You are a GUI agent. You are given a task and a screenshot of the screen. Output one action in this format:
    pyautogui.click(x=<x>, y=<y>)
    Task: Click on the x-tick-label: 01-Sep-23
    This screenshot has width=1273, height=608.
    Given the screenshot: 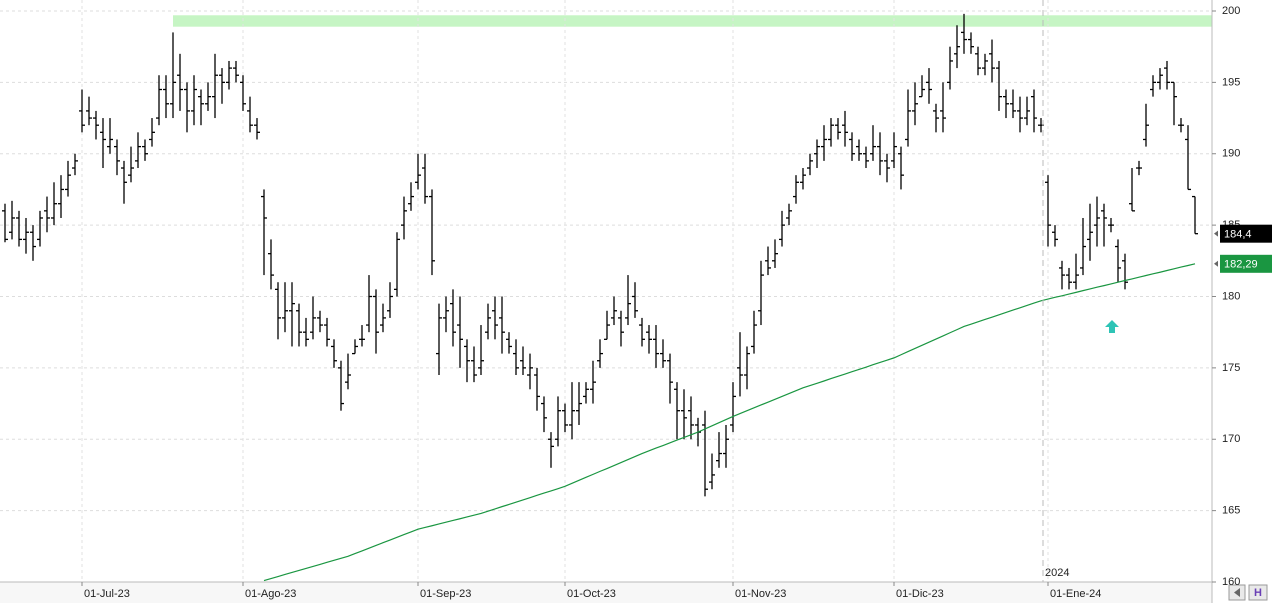 What is the action you would take?
    pyautogui.click(x=445, y=594)
    